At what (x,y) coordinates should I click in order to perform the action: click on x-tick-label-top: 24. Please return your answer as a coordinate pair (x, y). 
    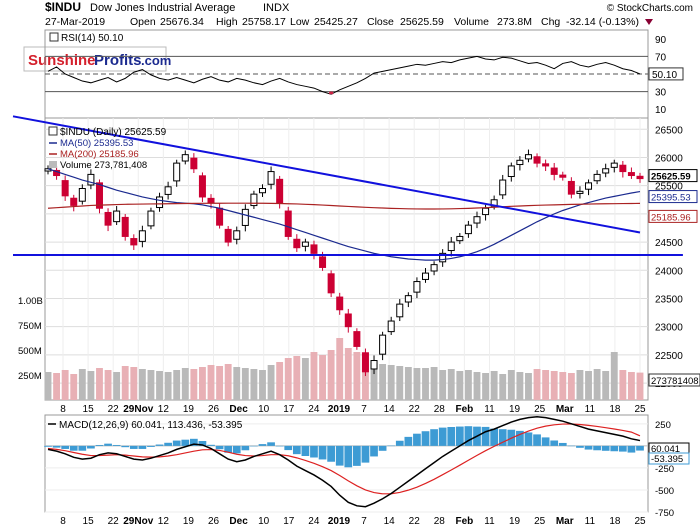
    Looking at the image, I should click on (314, 409).